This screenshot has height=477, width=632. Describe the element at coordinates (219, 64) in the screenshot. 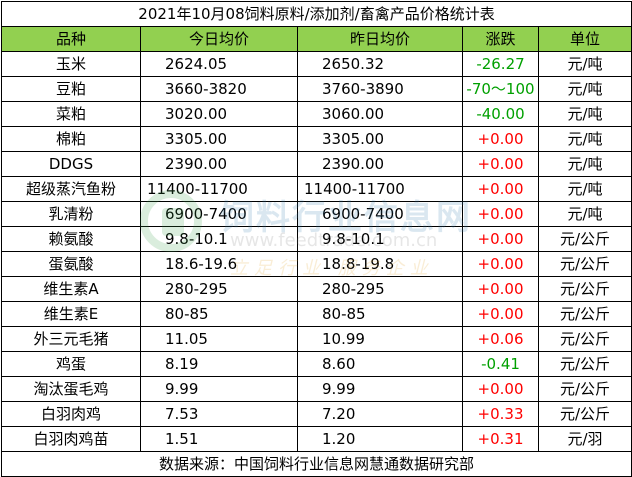

I see `row-today-price: 2624.05` at that location.